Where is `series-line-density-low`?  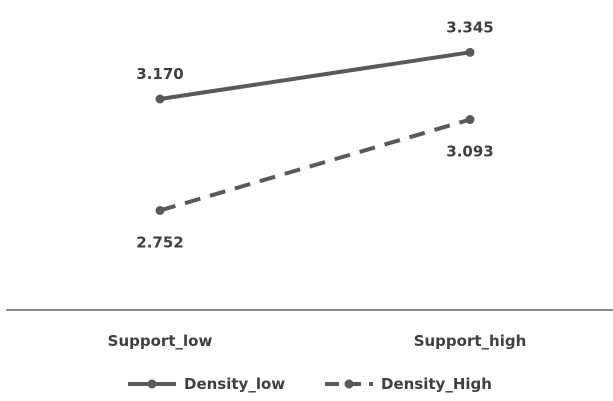
series-line-density-low is located at coordinates (315, 75).